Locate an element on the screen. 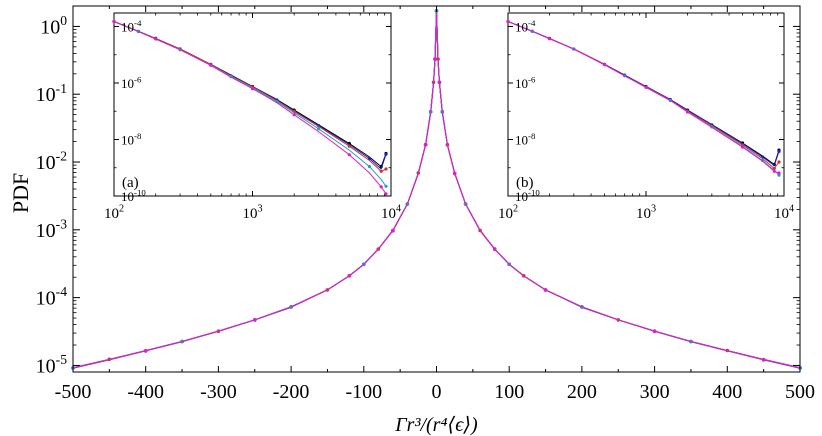 This screenshot has width=822, height=436. main-x-tick-label: -300 is located at coordinates (218, 392).